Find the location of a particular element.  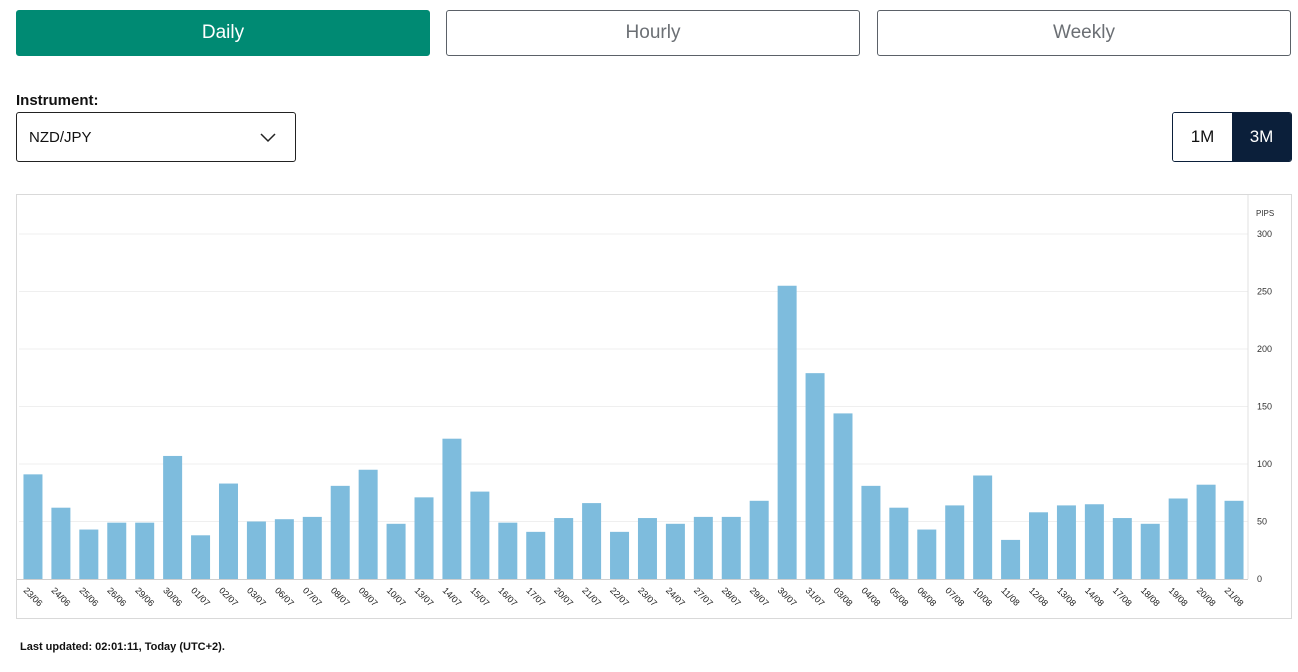

x-tick-label: 24/07 is located at coordinates (675, 596).